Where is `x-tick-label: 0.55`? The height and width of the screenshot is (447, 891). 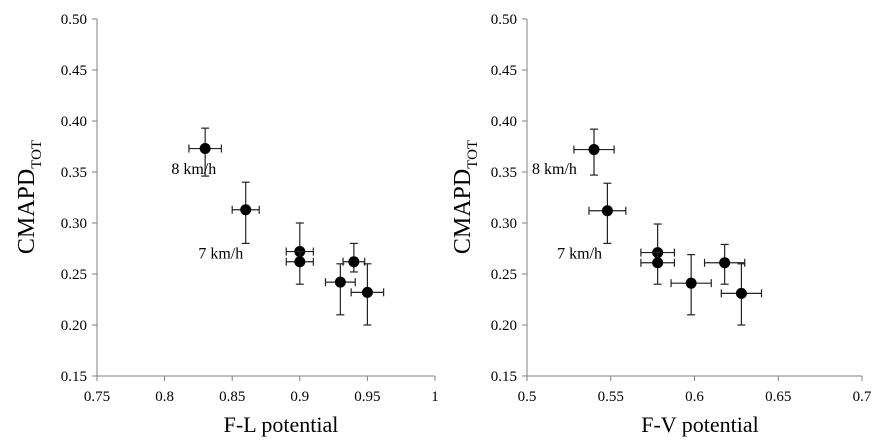
x-tick-label: 0.55 is located at coordinates (611, 397).